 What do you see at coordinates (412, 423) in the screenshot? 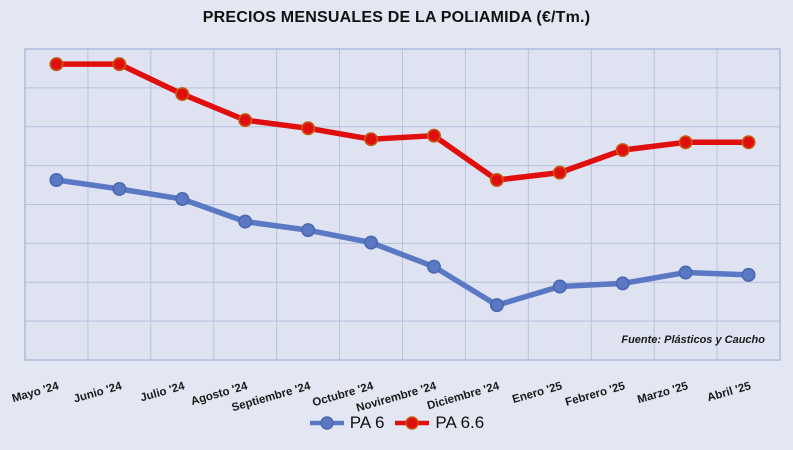
I see `pa66-line-marker-icon` at bounding box center [412, 423].